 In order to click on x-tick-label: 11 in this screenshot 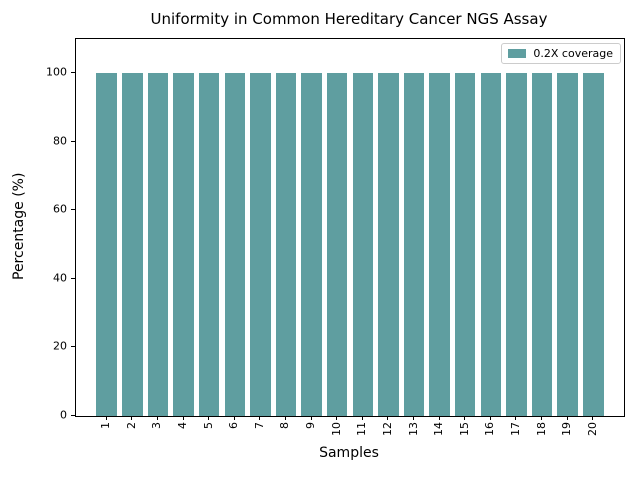, I will do `click(362, 429)`.